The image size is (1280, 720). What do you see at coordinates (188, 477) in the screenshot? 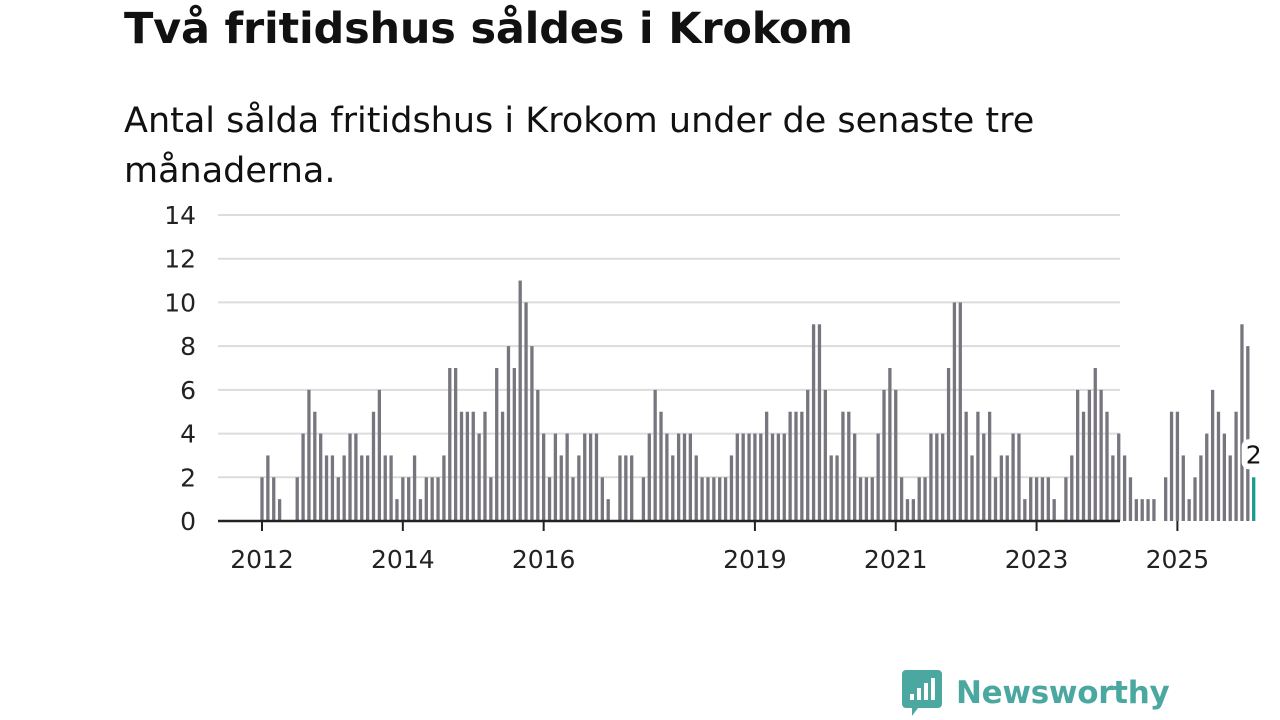
I see `y-tick-label: 2` at bounding box center [188, 477].